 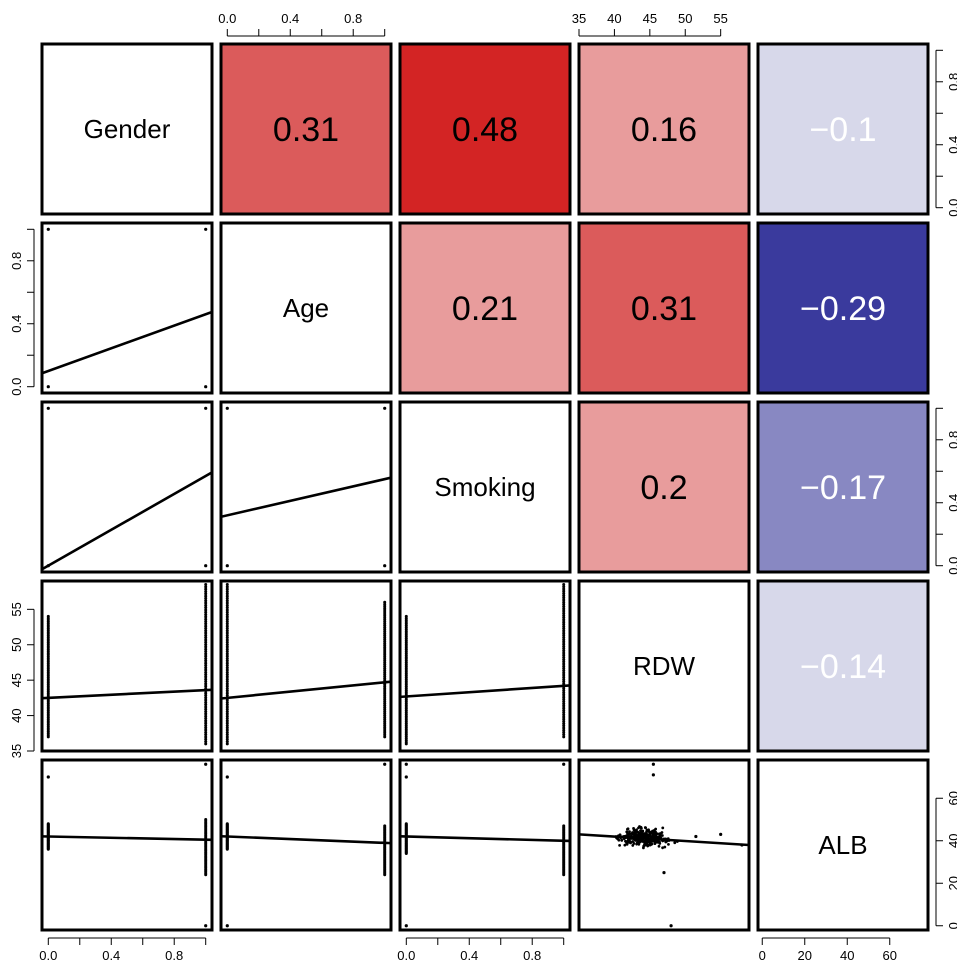 What do you see at coordinates (663, 488) in the screenshot?
I see `corr-value-smoking-rdw: 0.2` at bounding box center [663, 488].